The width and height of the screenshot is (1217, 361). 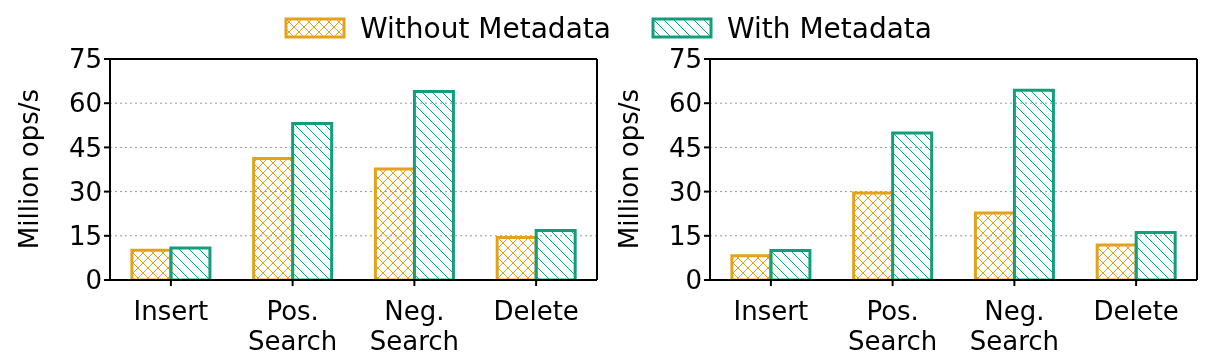 What do you see at coordinates (829, 28) in the screenshot?
I see `legend-label: With Metadata` at bounding box center [829, 28].